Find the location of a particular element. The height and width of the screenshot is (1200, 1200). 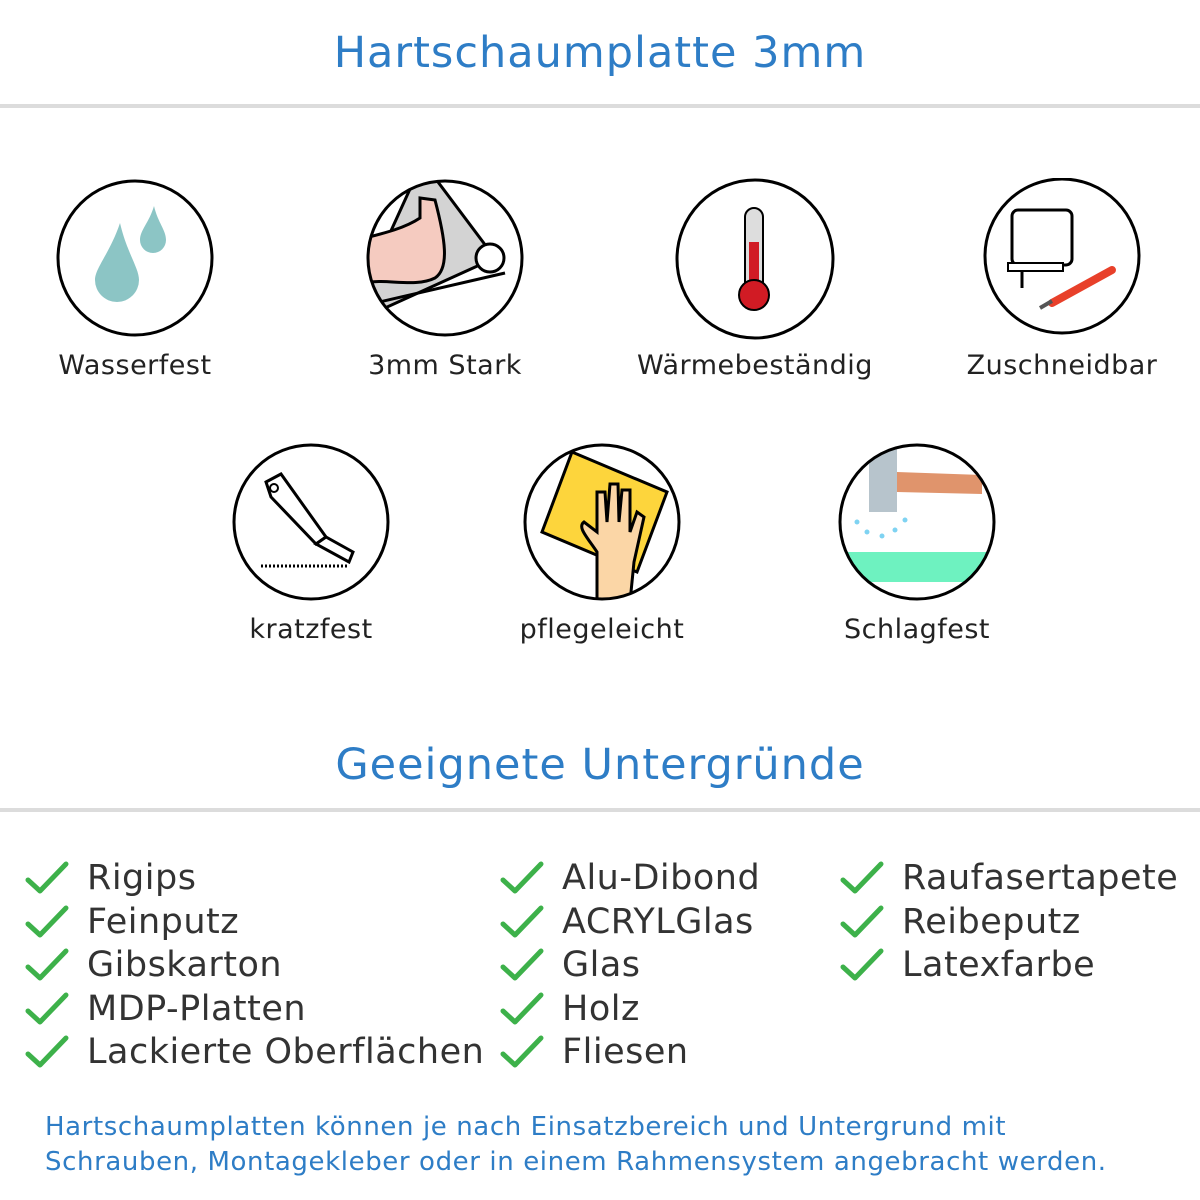

feature-label: Wasserfest is located at coordinates (135, 365).